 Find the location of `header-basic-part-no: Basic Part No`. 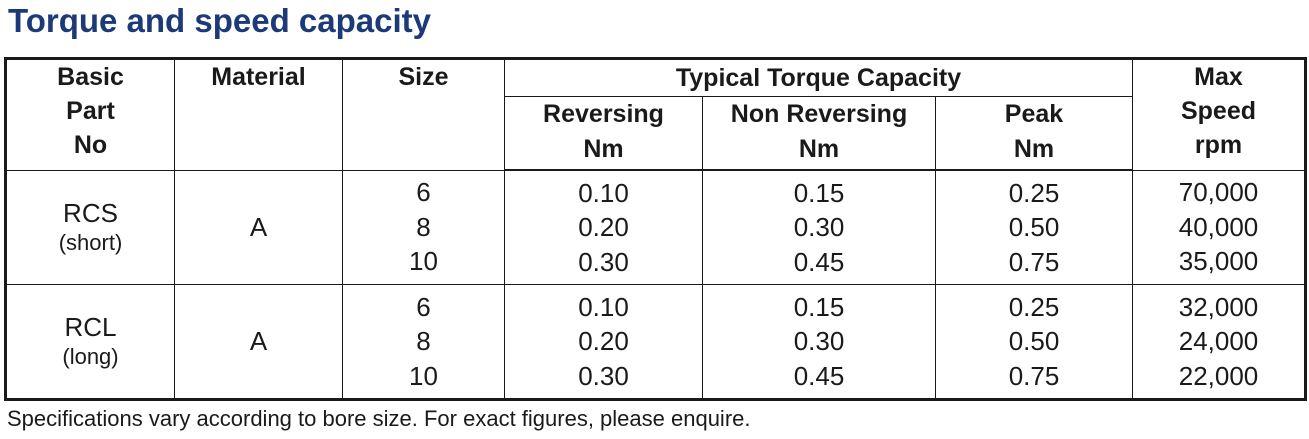

header-basic-part-no: Basic Part No is located at coordinates (90, 114).